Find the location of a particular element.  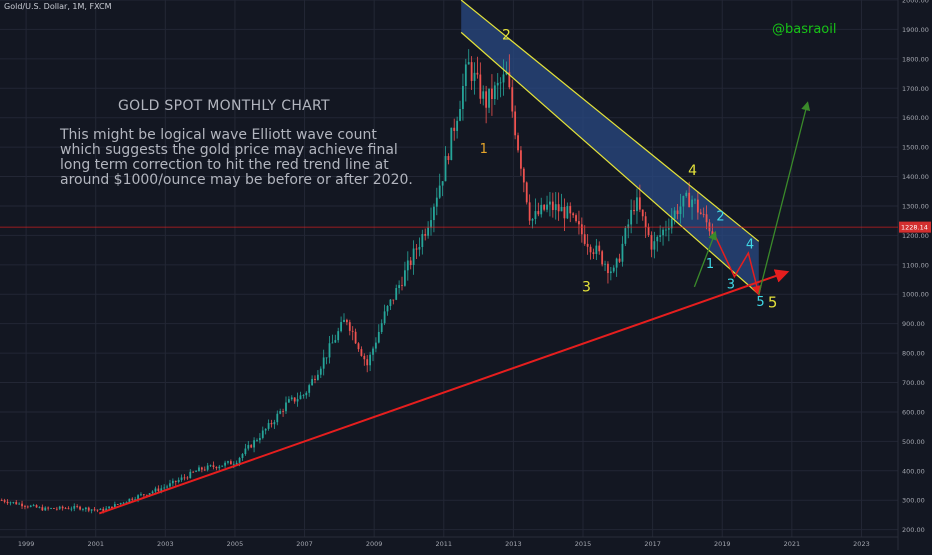

y-tick-label: 900.00 is located at coordinates (913, 324).